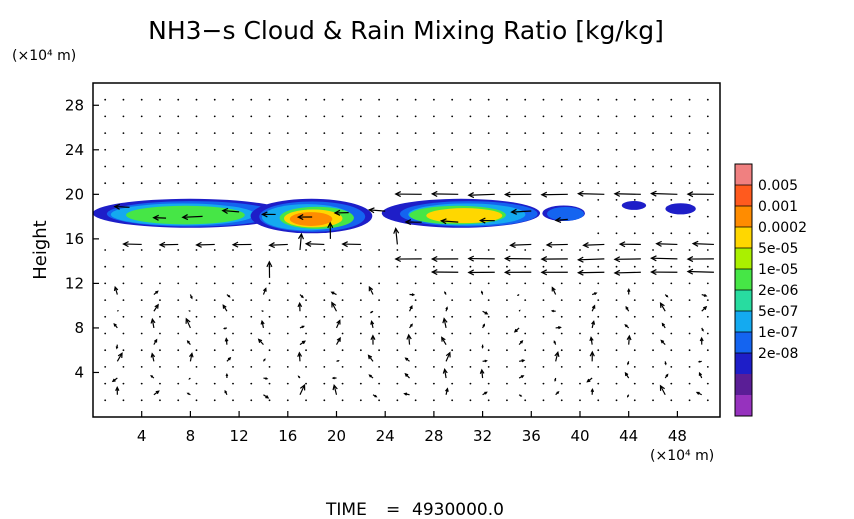  Describe the element at coordinates (778, 186) in the screenshot. I see `colorbar-label: 0.005` at that location.